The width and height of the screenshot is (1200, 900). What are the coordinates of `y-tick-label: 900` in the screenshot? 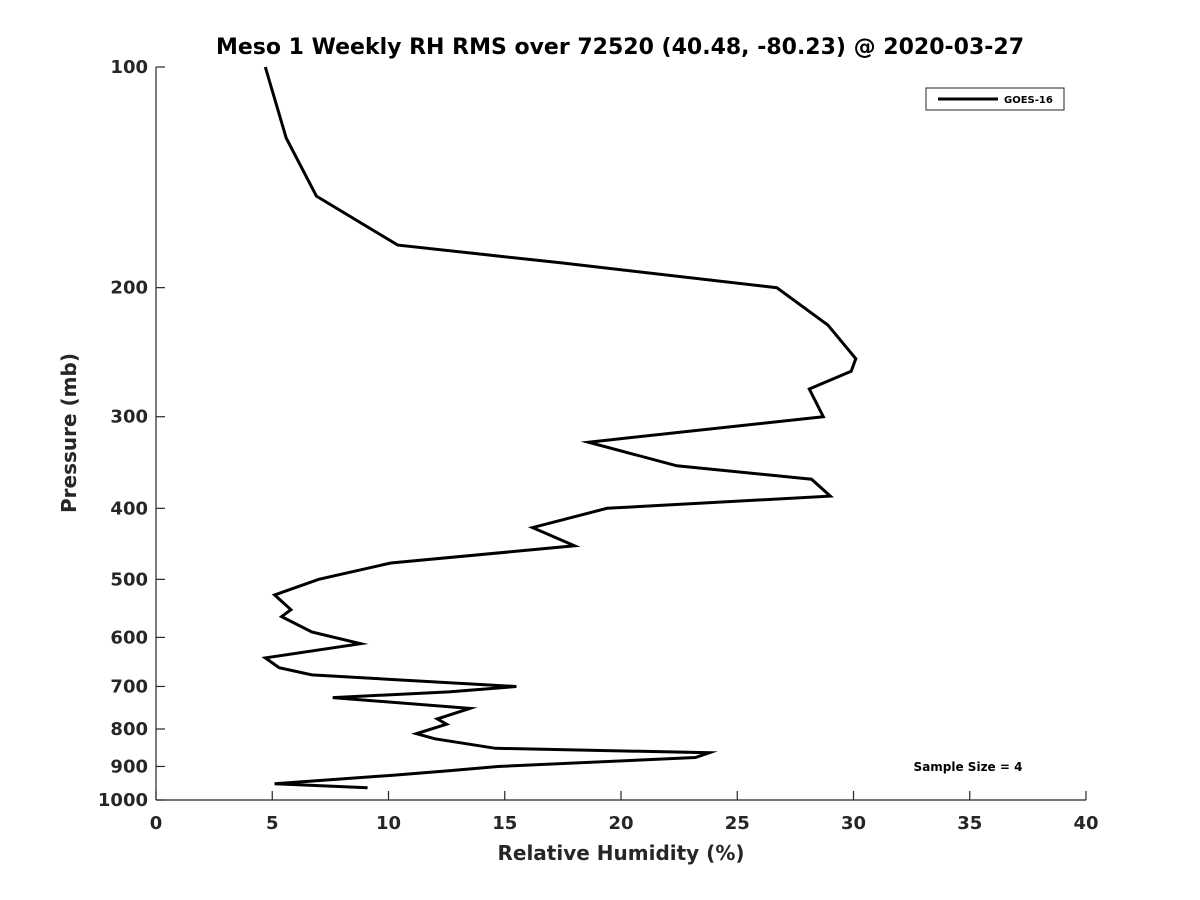 It's located at (129, 766).